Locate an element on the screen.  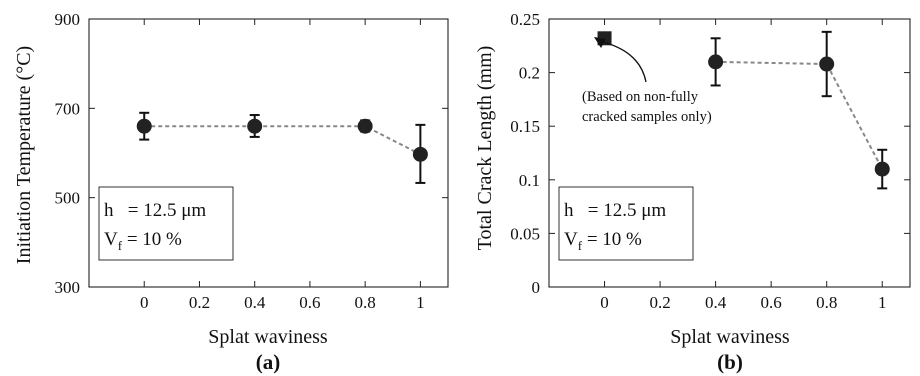
panel-label-b: (b) is located at coordinates (730, 362).